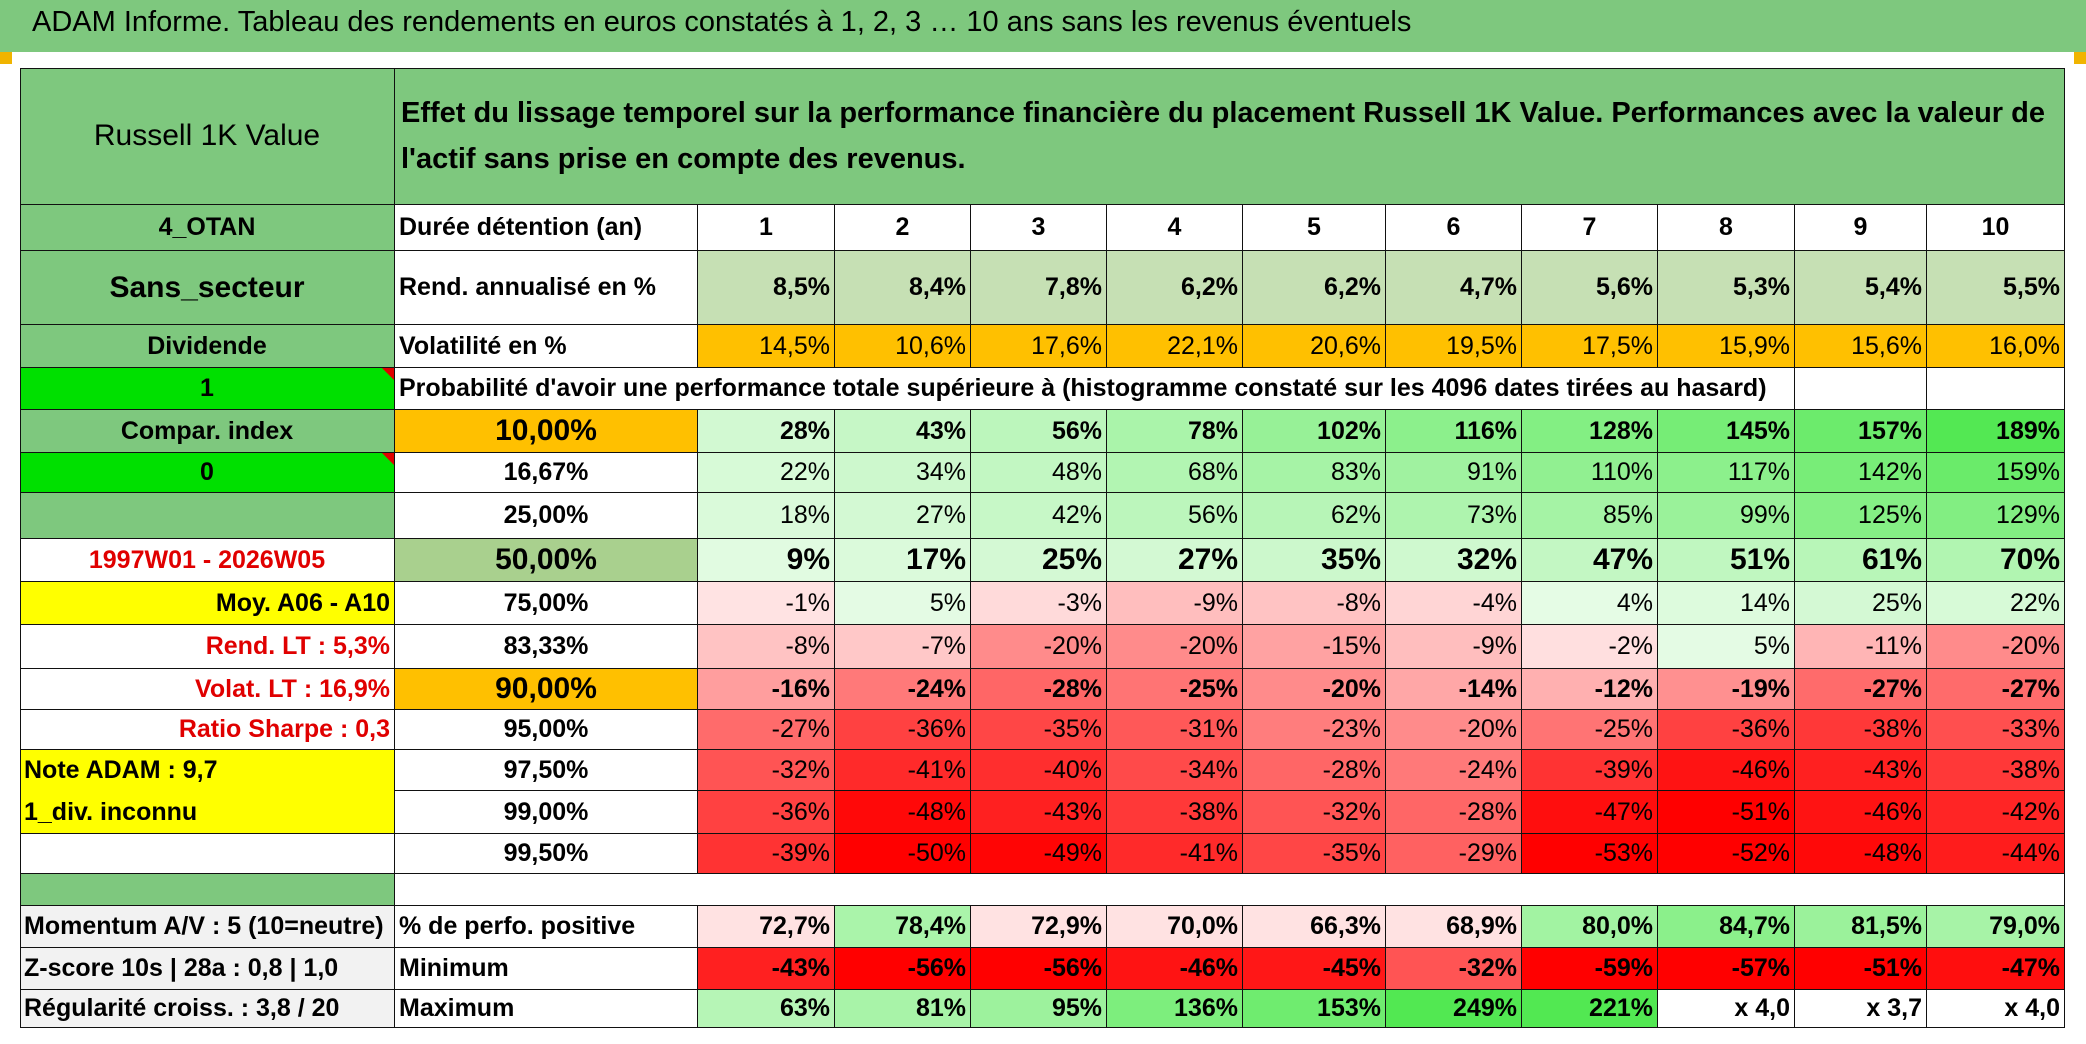 Image resolution: width=2086 pixels, height=1044 pixels. What do you see at coordinates (546, 431) in the screenshot?
I see `probability-threshold: 10,00%` at bounding box center [546, 431].